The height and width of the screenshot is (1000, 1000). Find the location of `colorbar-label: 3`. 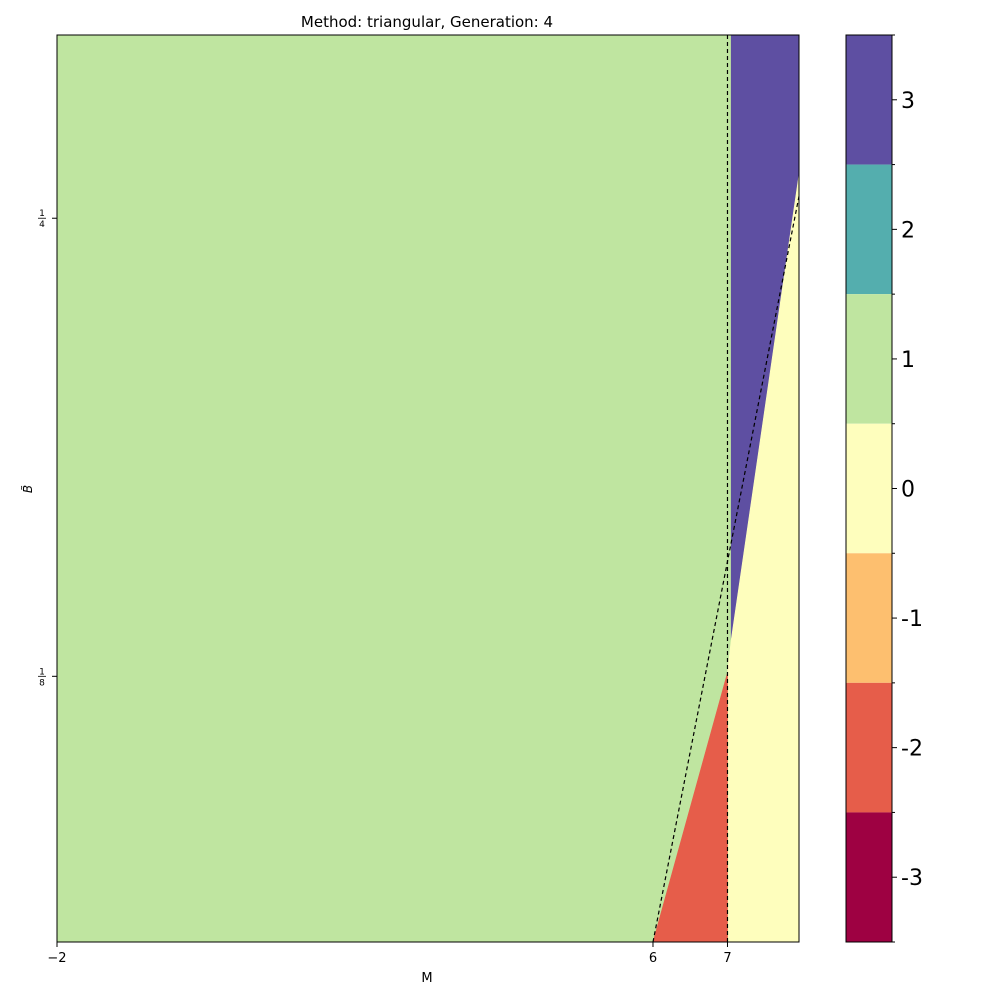

colorbar-label: 3 is located at coordinates (908, 101).